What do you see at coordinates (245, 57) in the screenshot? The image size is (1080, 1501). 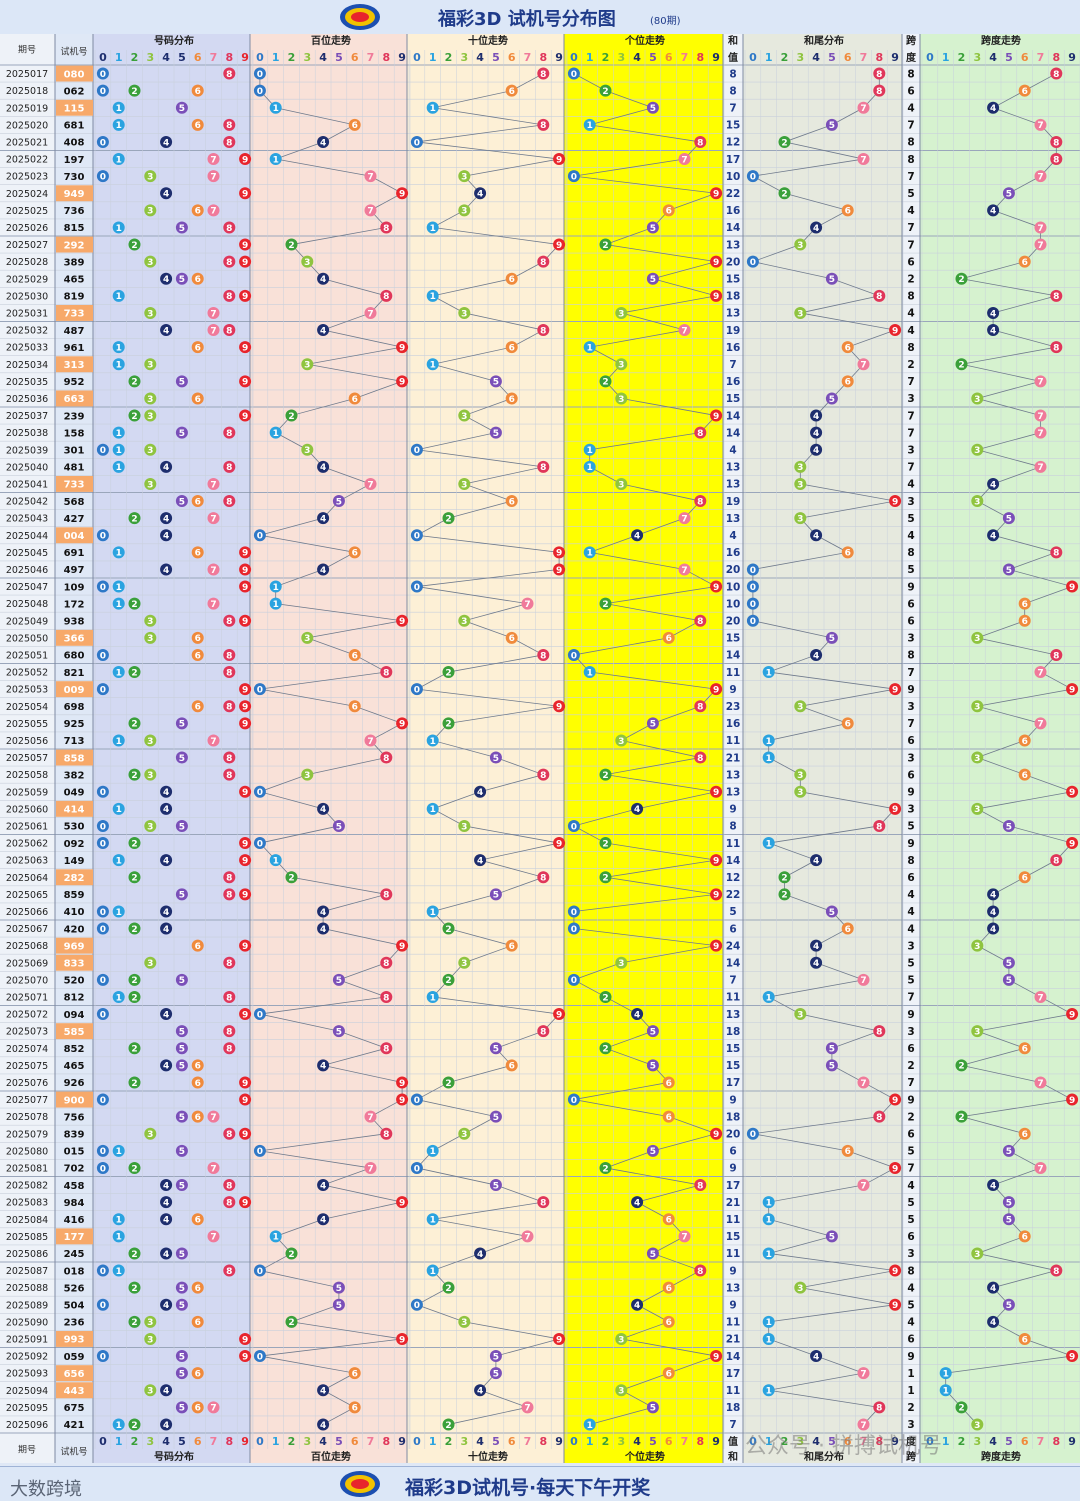 I see `digit-header-dist: 9` at bounding box center [245, 57].